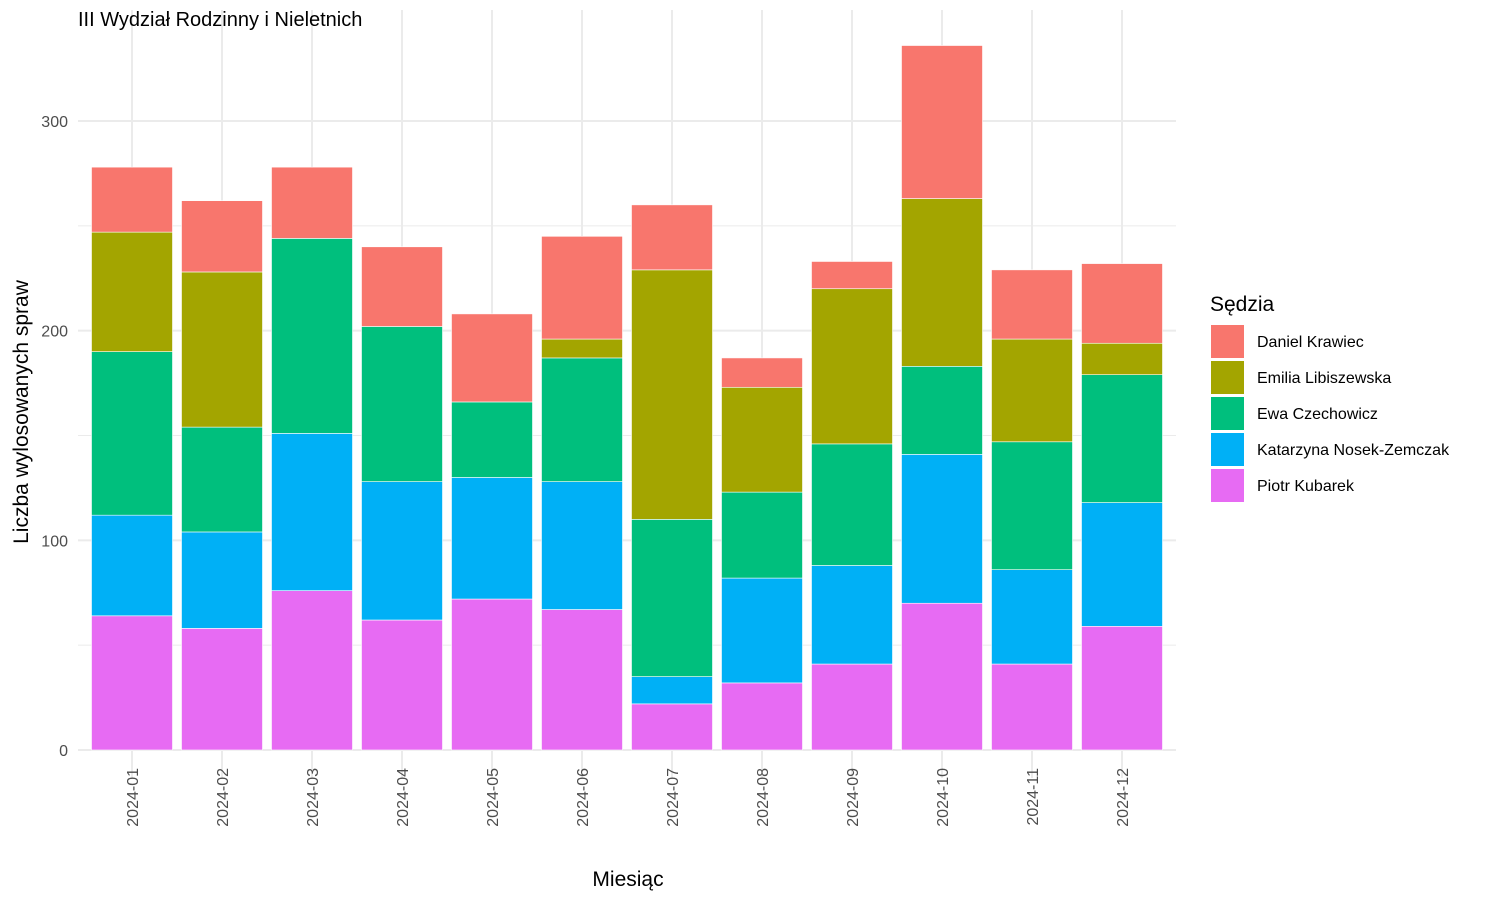 The image size is (1500, 900). I want to click on x-tick-label: 2024-07, so click(673, 797).